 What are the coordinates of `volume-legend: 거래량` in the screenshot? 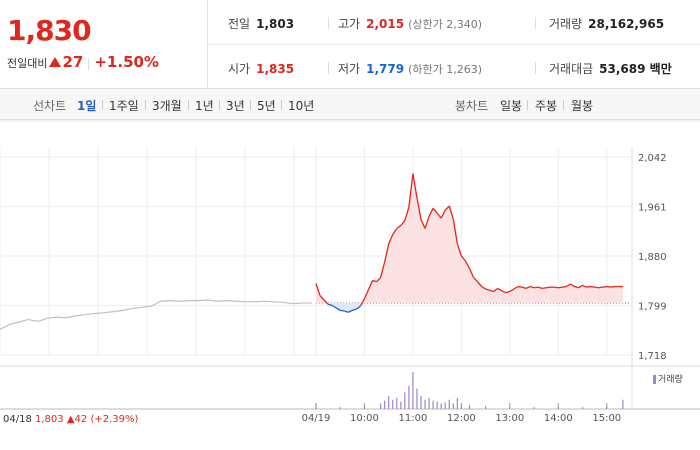 It's located at (668, 378).